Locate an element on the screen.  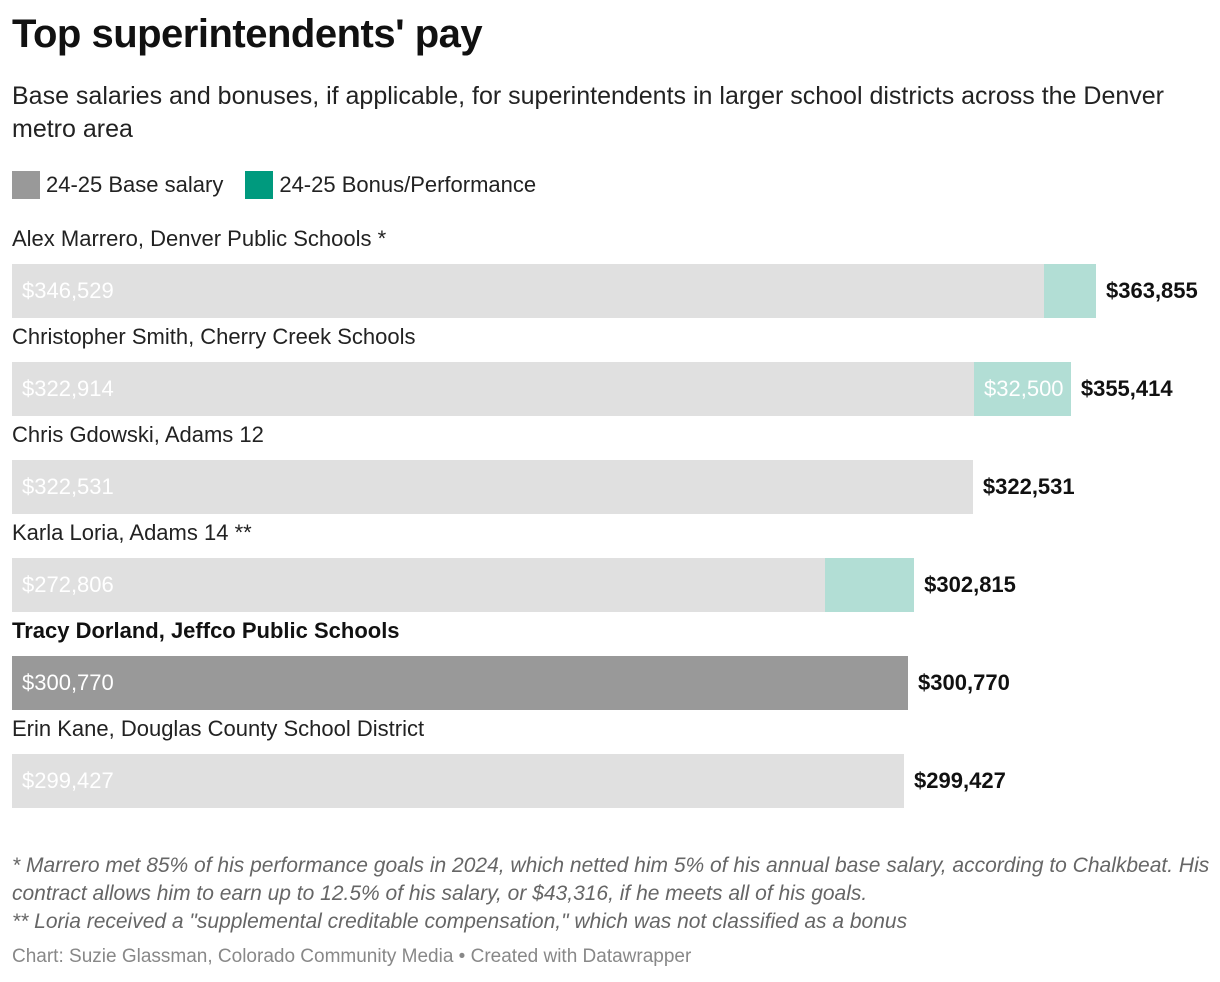
legend-swatch-bonus is located at coordinates (259, 185).